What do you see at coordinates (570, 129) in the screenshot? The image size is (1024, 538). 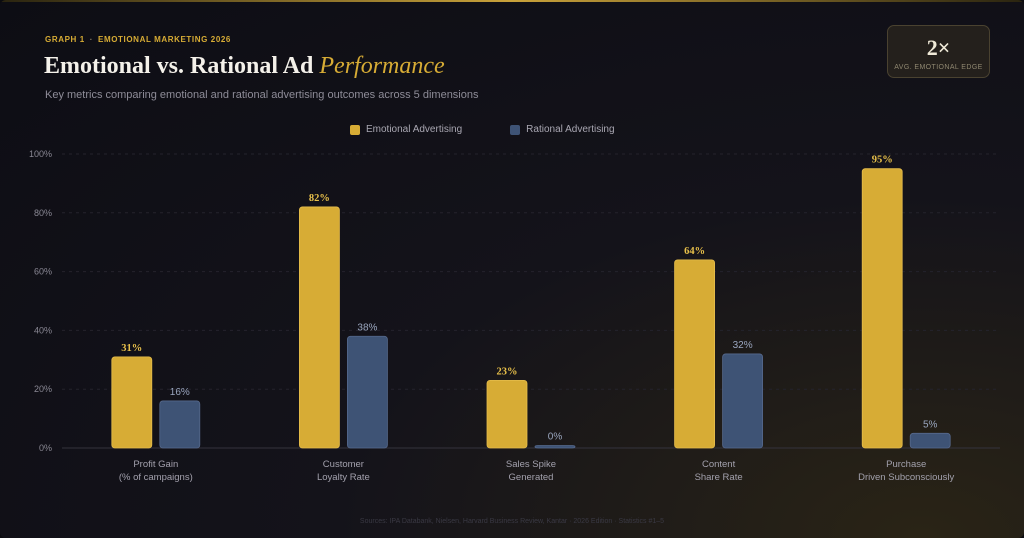 I see `legend-label-rational: Rational Advertising` at bounding box center [570, 129].